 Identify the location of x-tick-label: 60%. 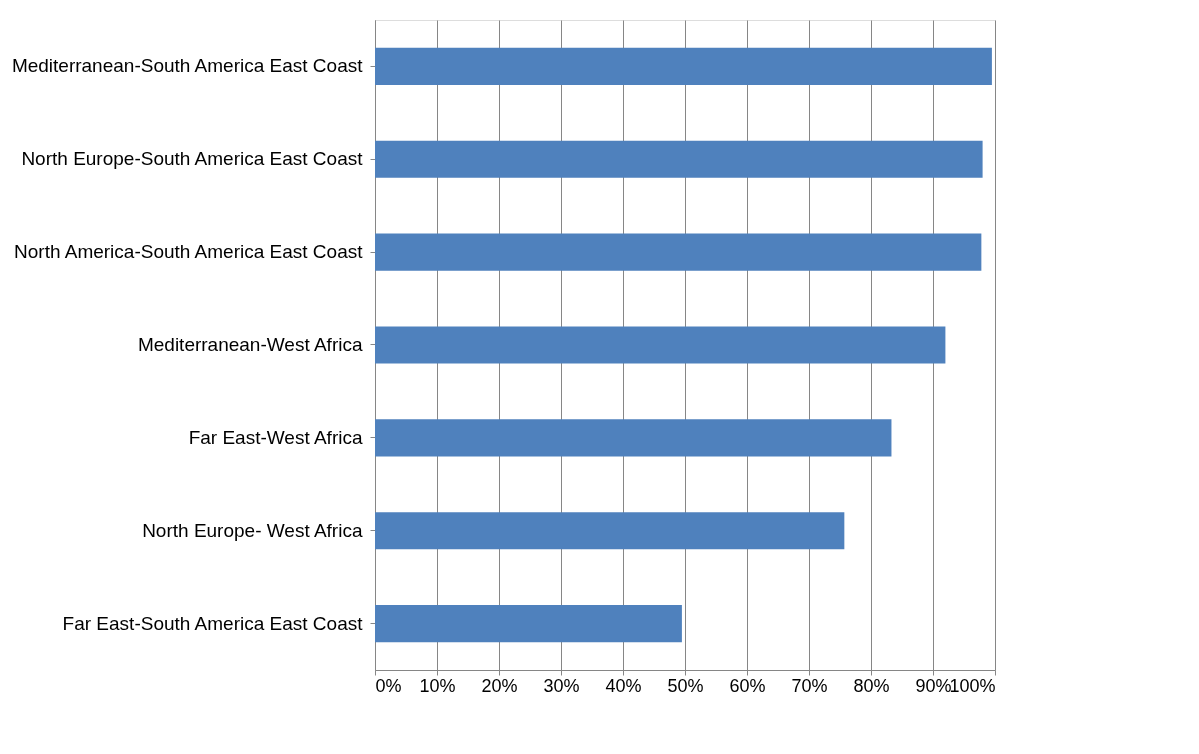
(747, 685).